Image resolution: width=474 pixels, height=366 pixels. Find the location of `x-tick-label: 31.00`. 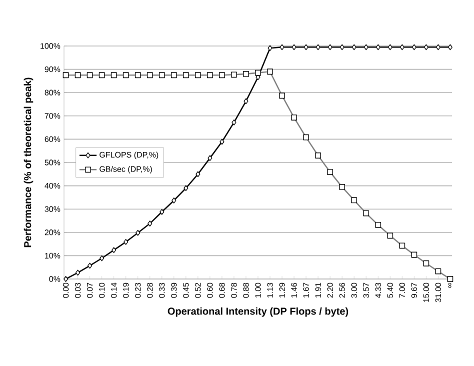

x-tick-label: 31.00 is located at coordinates (438, 292).